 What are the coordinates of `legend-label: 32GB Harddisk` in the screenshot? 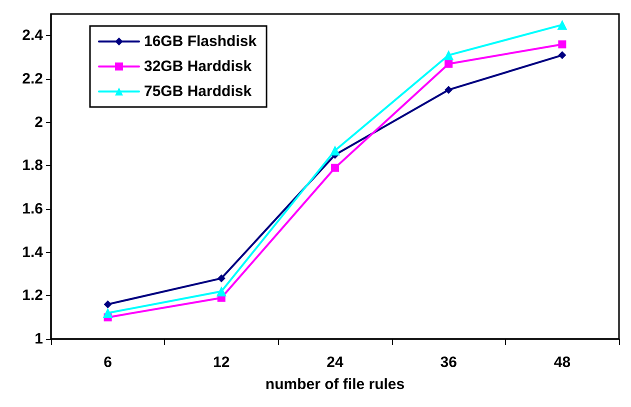 It's located at (198, 66).